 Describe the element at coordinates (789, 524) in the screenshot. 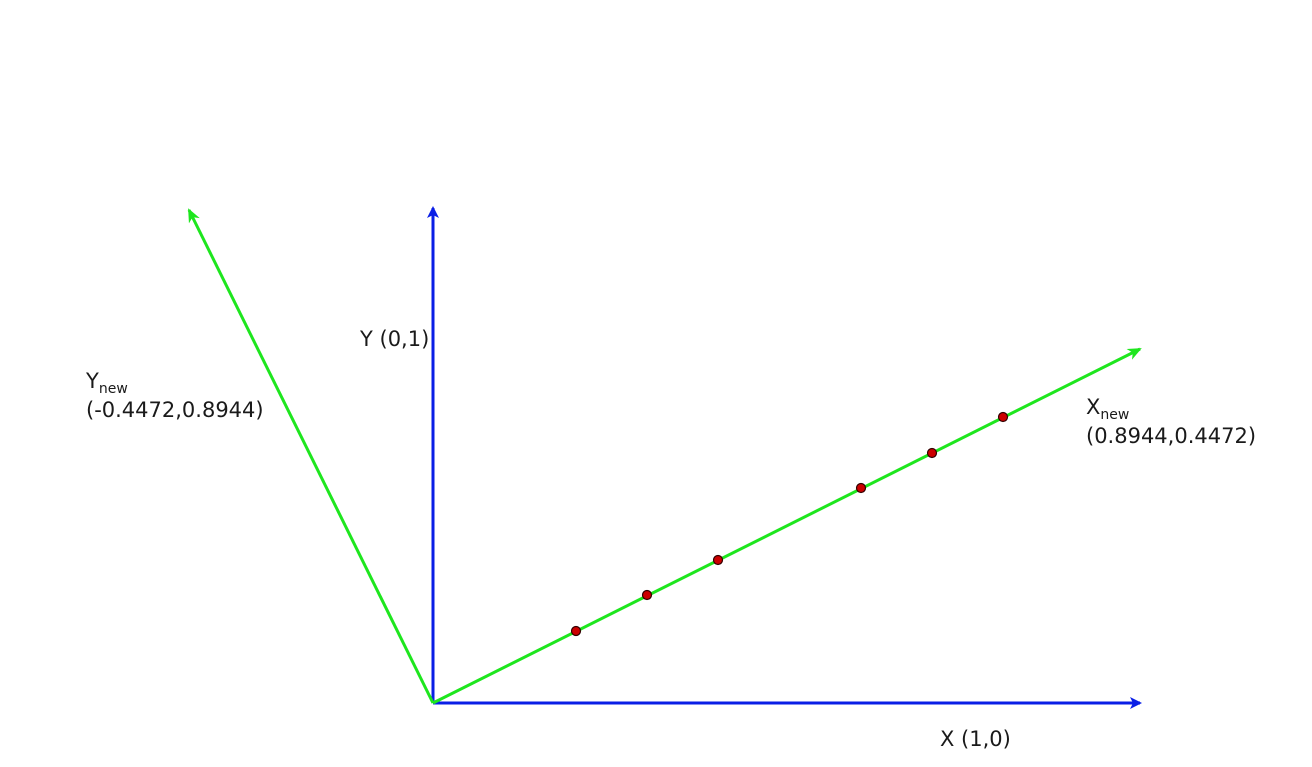

I see `points-on-x-new` at that location.